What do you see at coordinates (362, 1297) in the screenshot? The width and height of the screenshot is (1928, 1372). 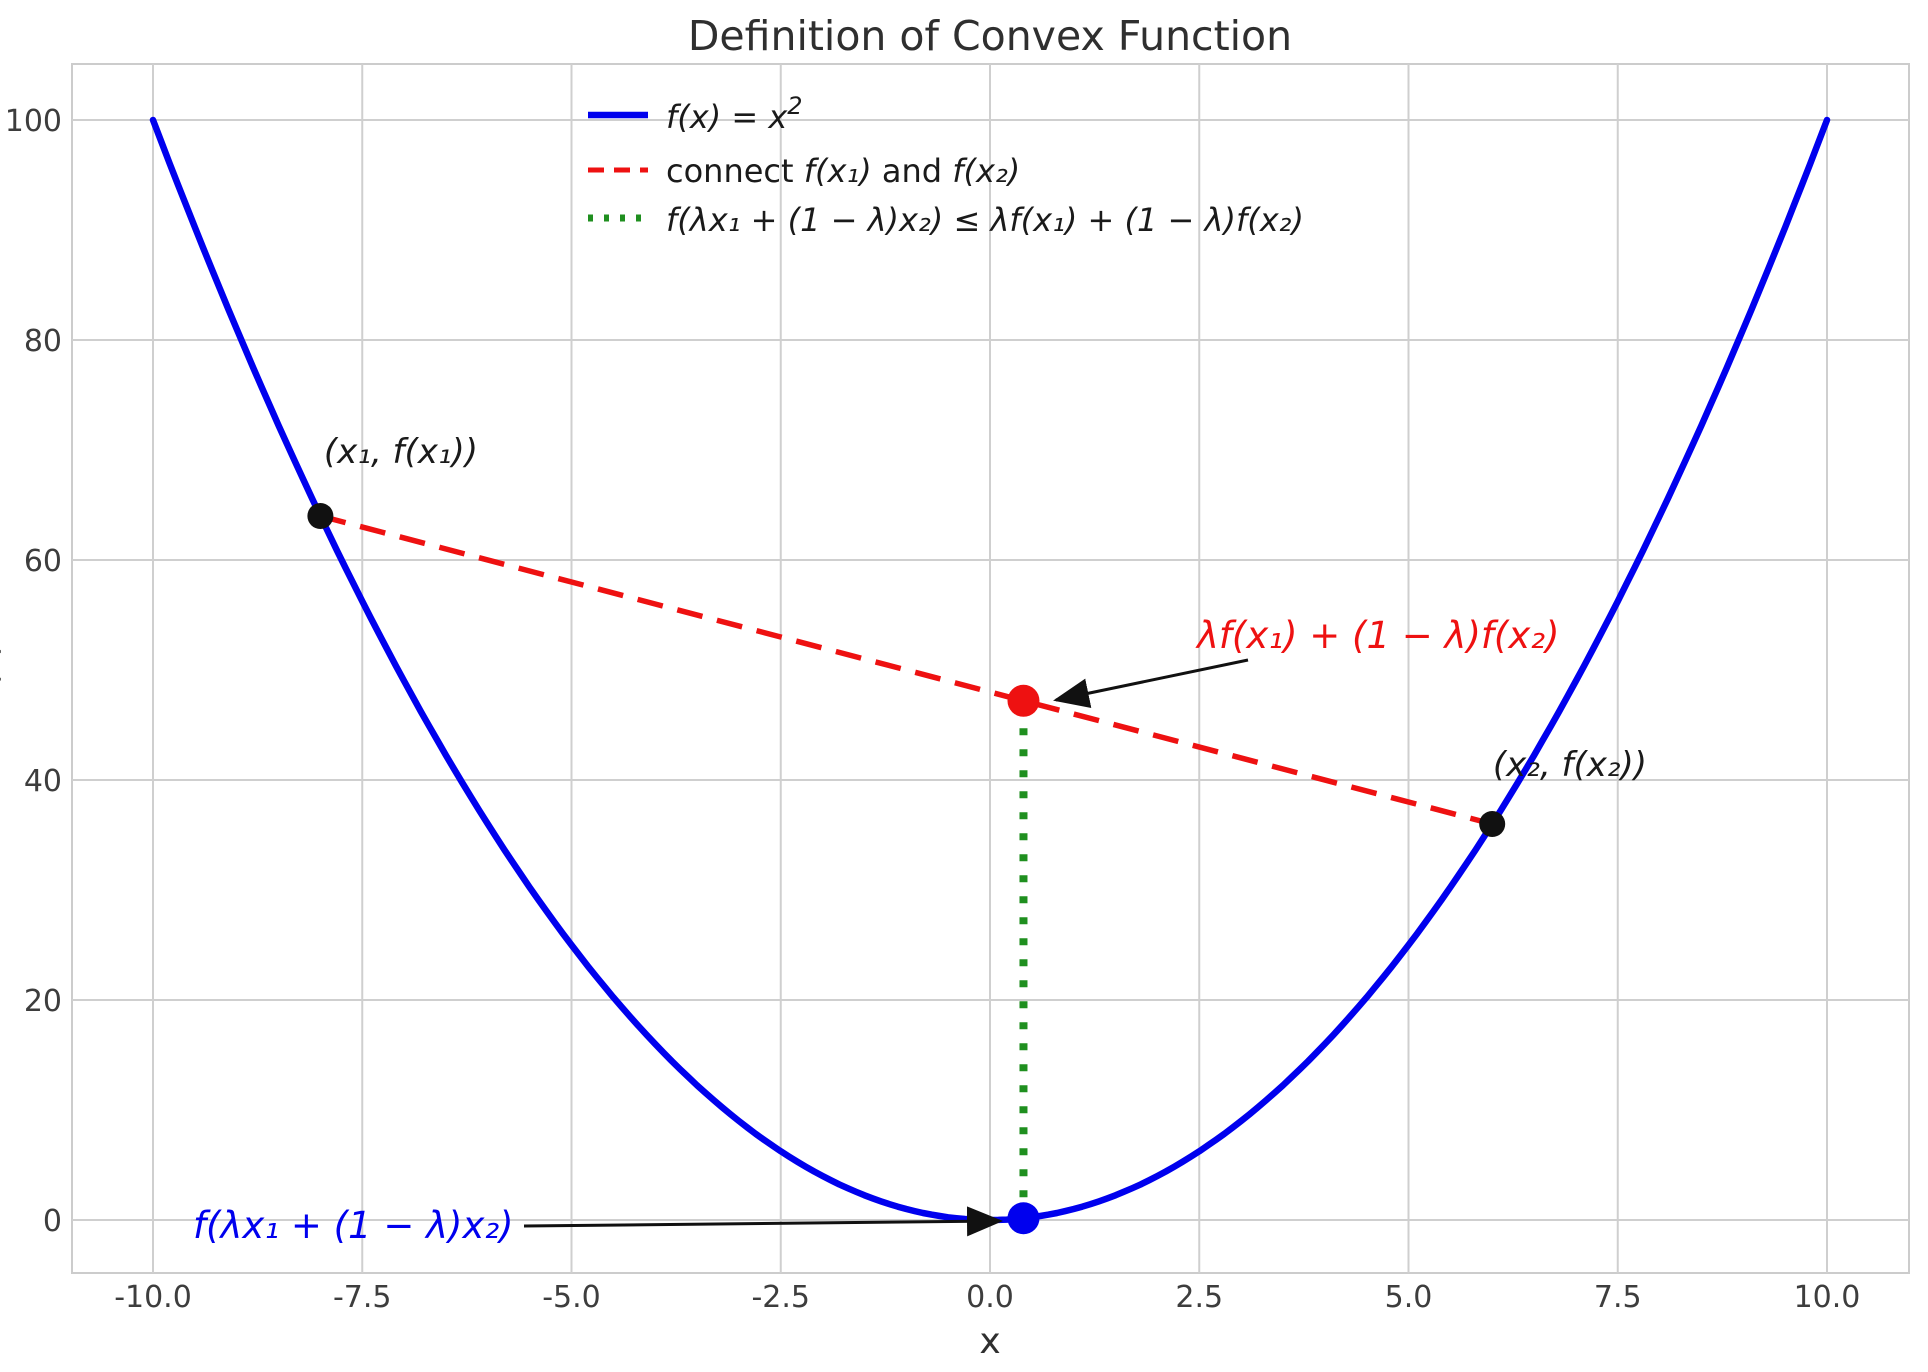 I see `x-tick-label: -7.5` at bounding box center [362, 1297].